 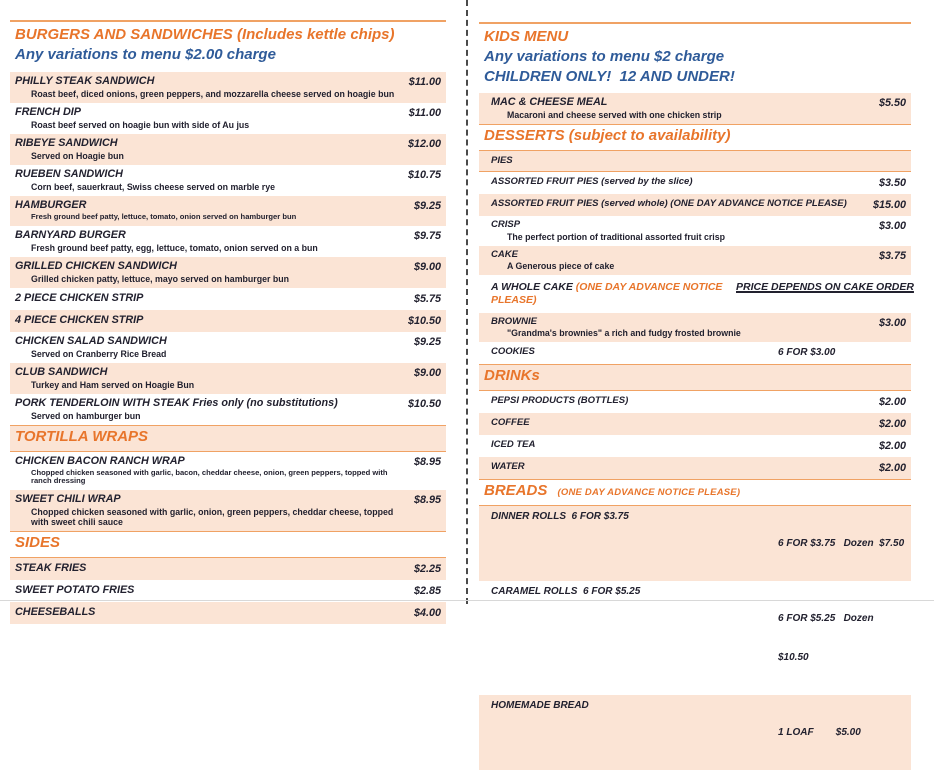 I want to click on item-price: 6 FOR $5.25 Dozen $10.50, so click(x=826, y=637).